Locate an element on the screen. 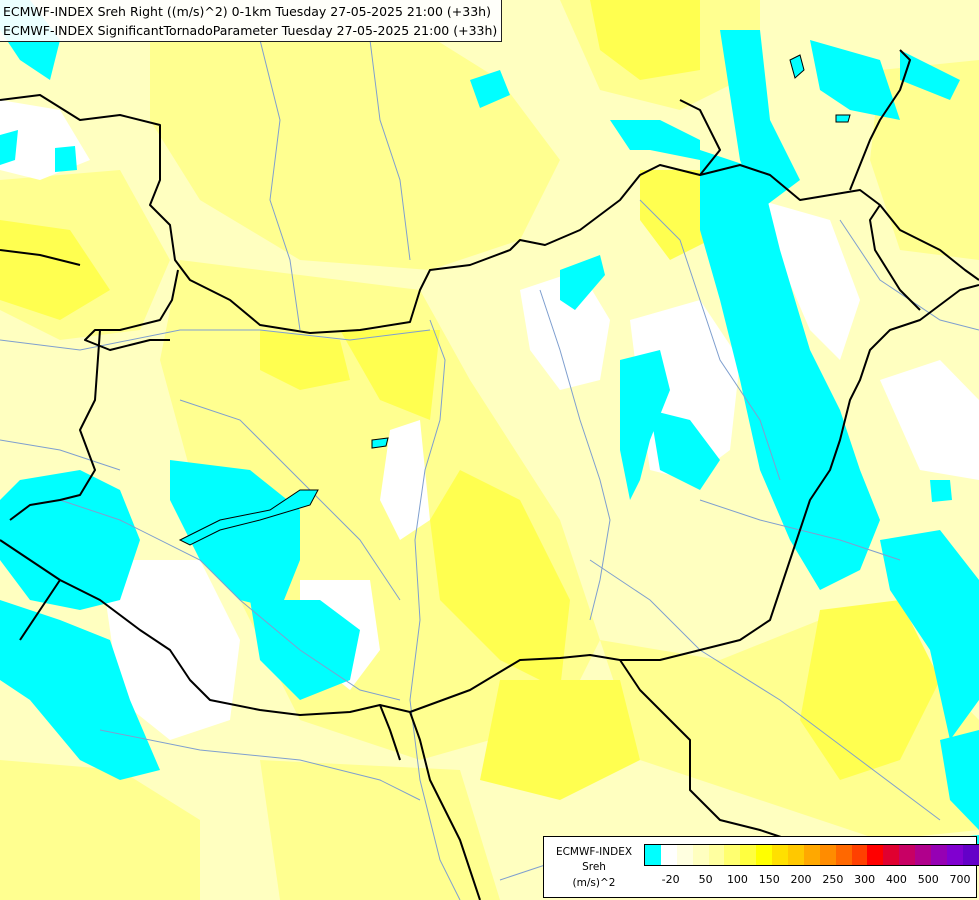  legend-tick-label: 400 is located at coordinates (896, 879).